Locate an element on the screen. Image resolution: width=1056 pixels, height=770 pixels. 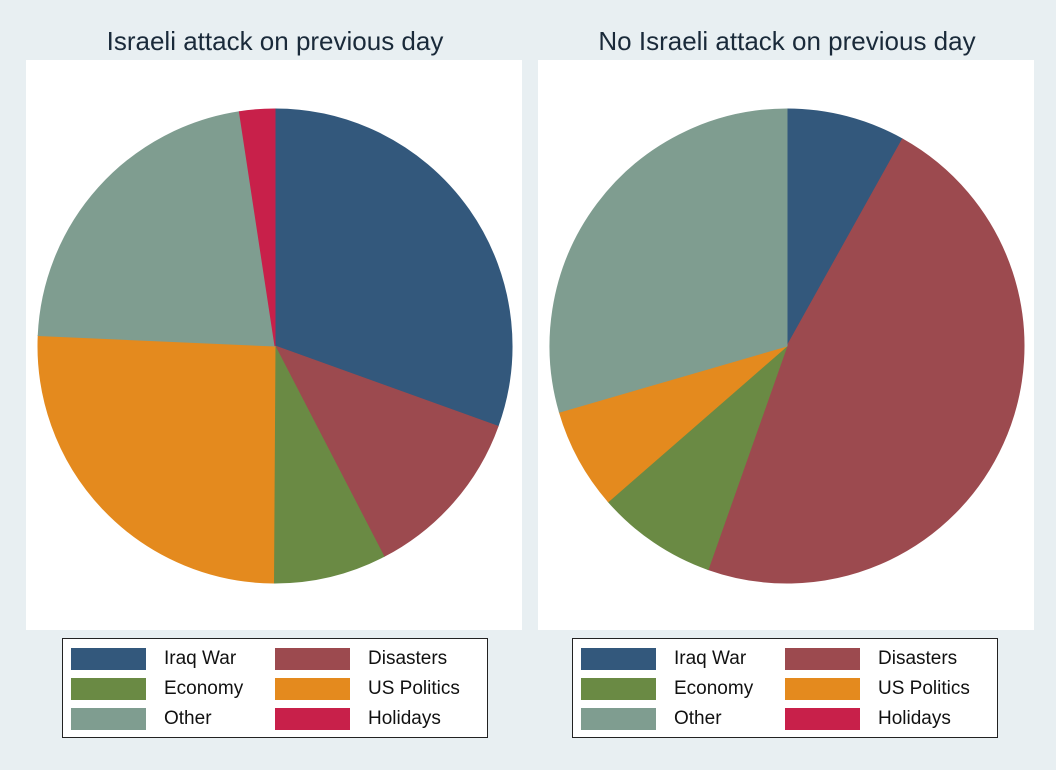
chart-title: No Israeli attack on previous day is located at coordinates (787, 41).